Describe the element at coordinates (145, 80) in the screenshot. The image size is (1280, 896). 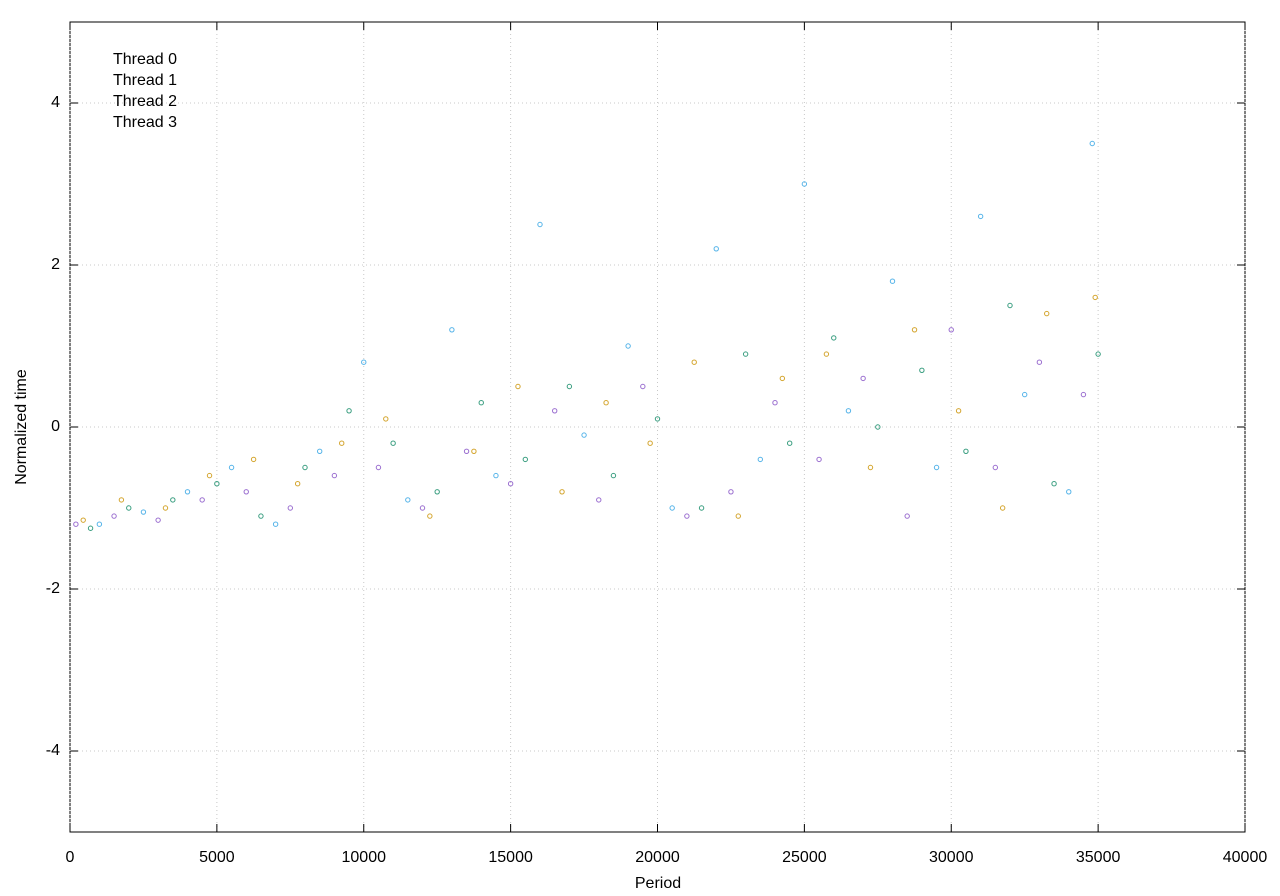
I see `legend-label: Thread 1` at that location.